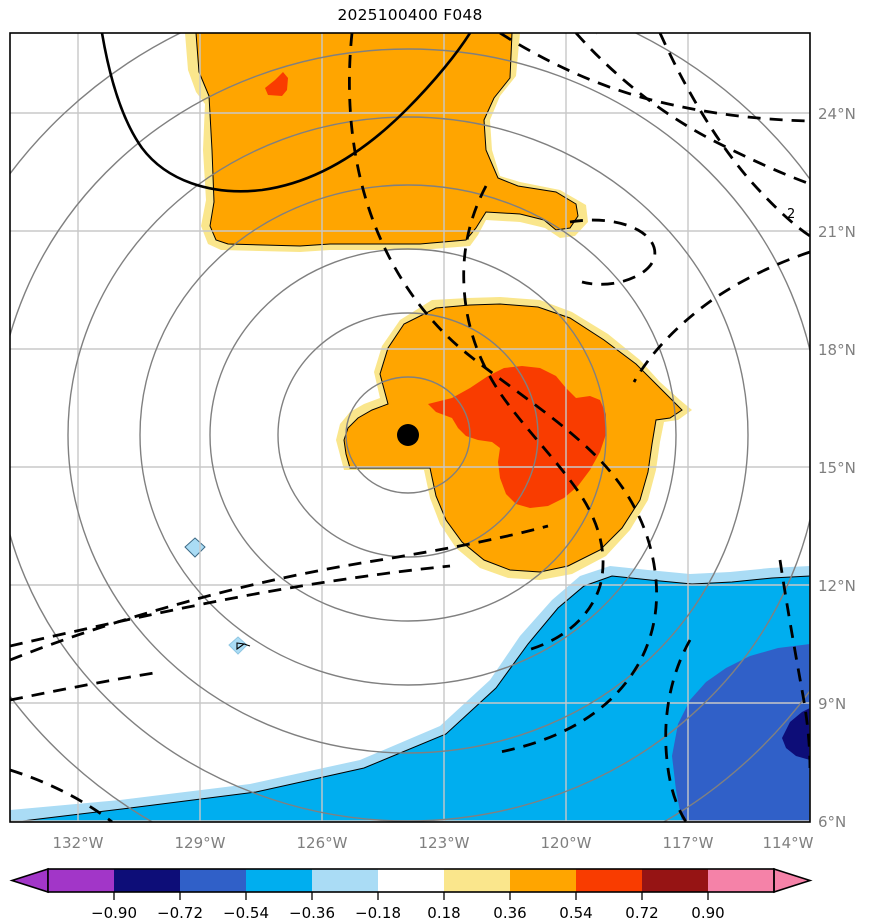  Describe the element at coordinates (788, 843) in the screenshot. I see `x-tick-6: 114°W` at that location.